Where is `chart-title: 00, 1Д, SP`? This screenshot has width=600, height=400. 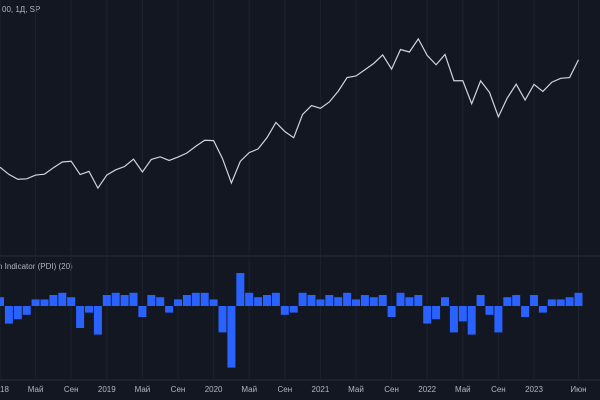 chart-title: 00, 1Д, SP is located at coordinates (21, 9).